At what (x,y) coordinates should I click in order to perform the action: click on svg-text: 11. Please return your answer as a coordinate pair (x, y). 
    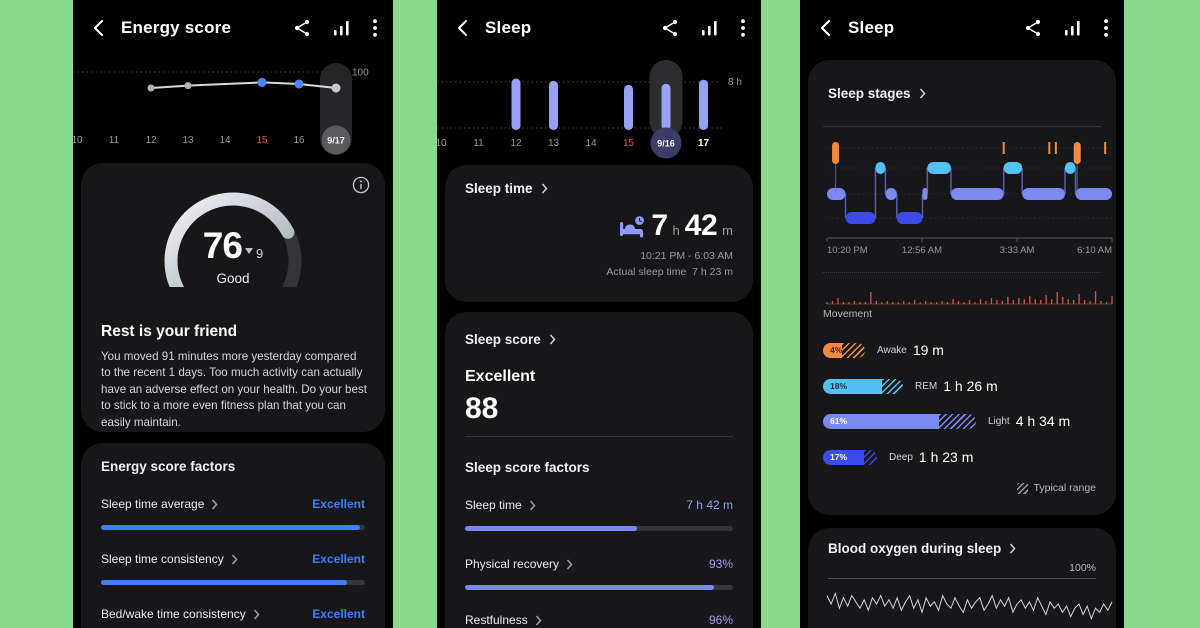
    Looking at the image, I should click on (478, 143).